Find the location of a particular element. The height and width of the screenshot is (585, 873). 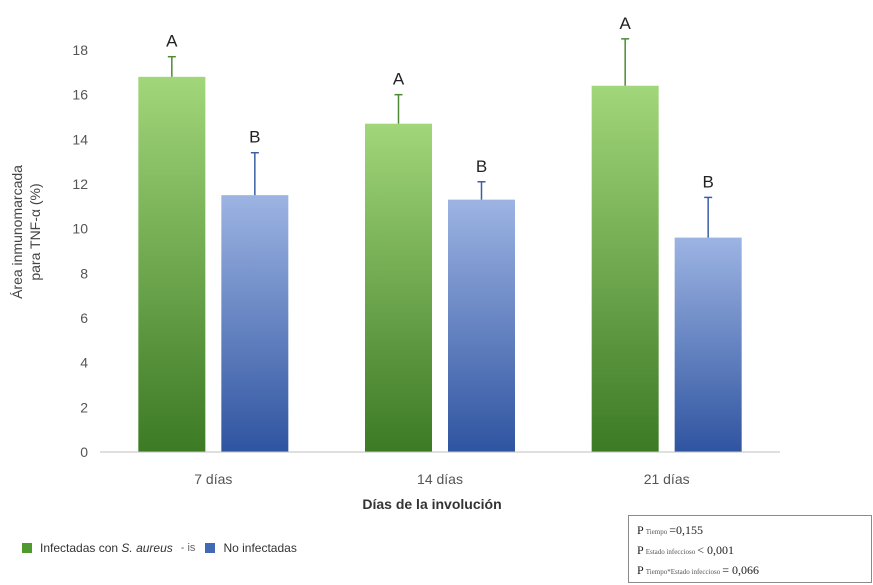

x-tick-label: 14 días is located at coordinates (440, 479).